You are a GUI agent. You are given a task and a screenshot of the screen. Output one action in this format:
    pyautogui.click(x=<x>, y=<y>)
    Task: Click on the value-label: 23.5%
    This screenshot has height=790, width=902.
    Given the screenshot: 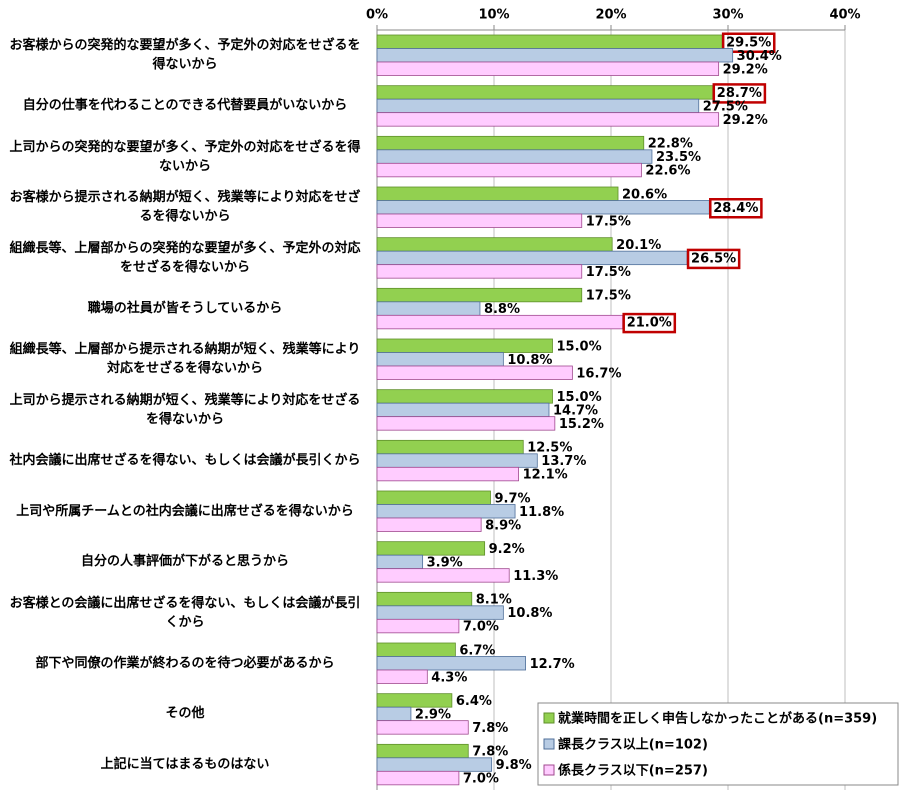 What is the action you would take?
    pyautogui.click(x=678, y=157)
    